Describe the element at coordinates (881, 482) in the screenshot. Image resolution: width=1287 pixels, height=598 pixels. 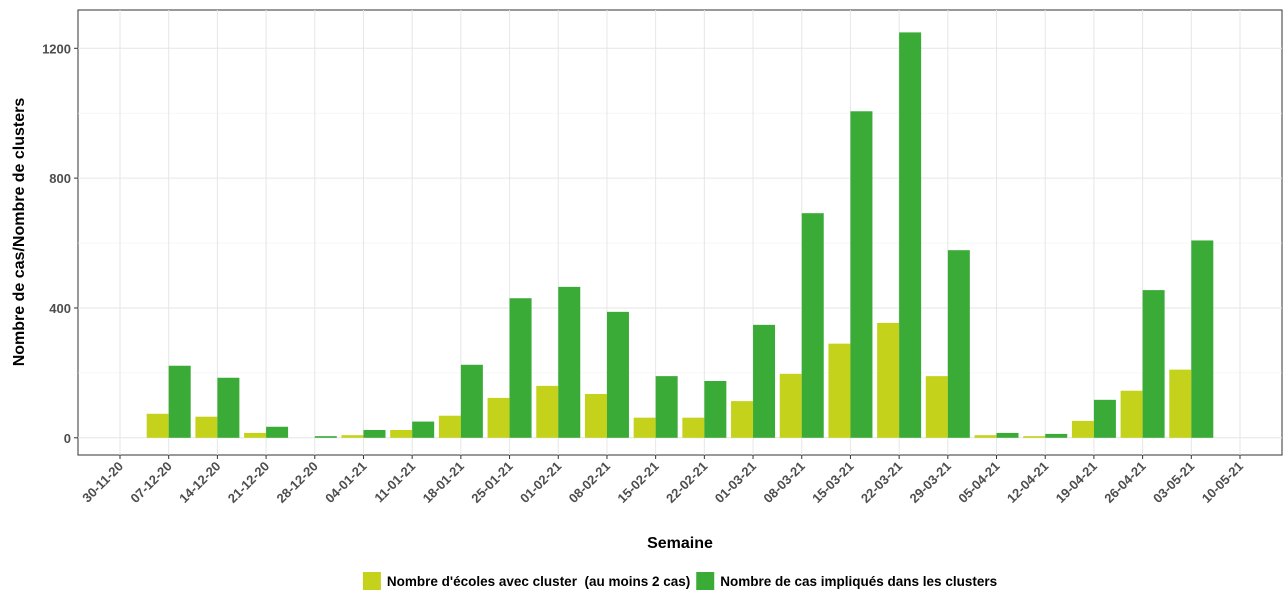
I see `x-tick-label: 22-03-21` at that location.